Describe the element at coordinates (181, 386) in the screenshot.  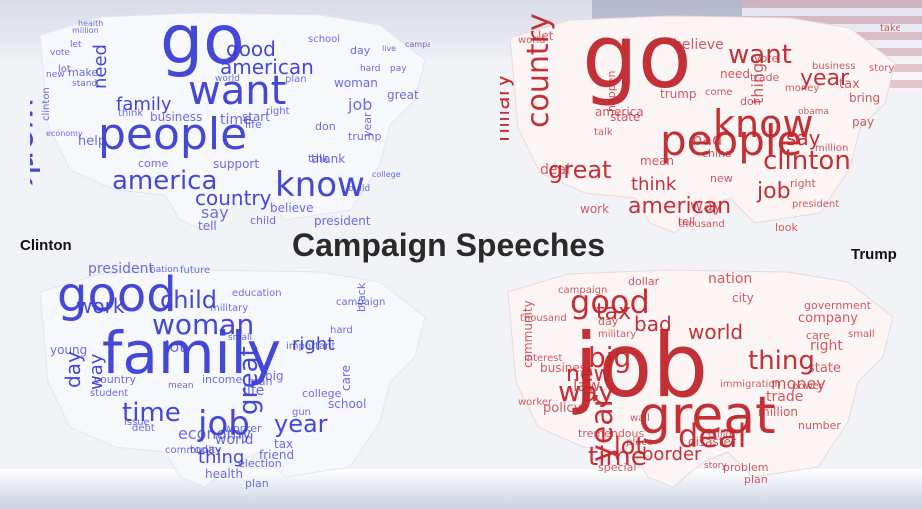
I see `word-mean: mean` at that location.